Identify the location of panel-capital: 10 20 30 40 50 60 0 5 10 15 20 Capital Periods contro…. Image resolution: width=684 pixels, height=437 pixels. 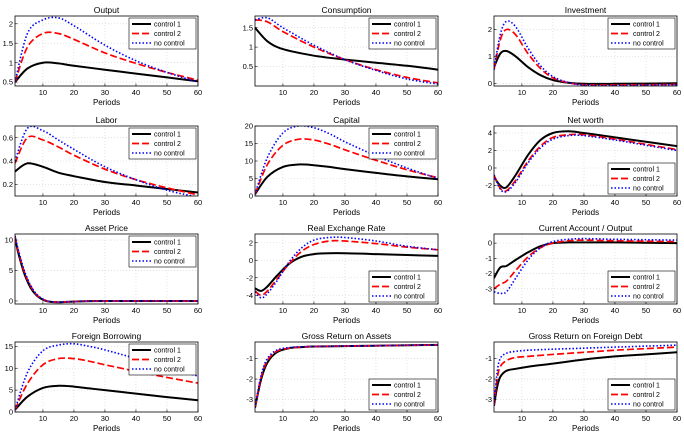
(344, 166).